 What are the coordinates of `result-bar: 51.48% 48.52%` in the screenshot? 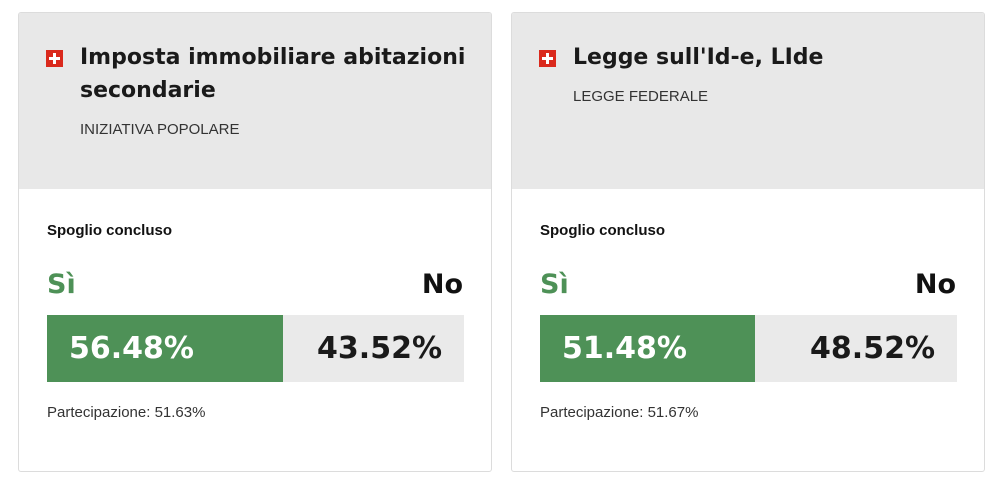 It's located at (748, 348).